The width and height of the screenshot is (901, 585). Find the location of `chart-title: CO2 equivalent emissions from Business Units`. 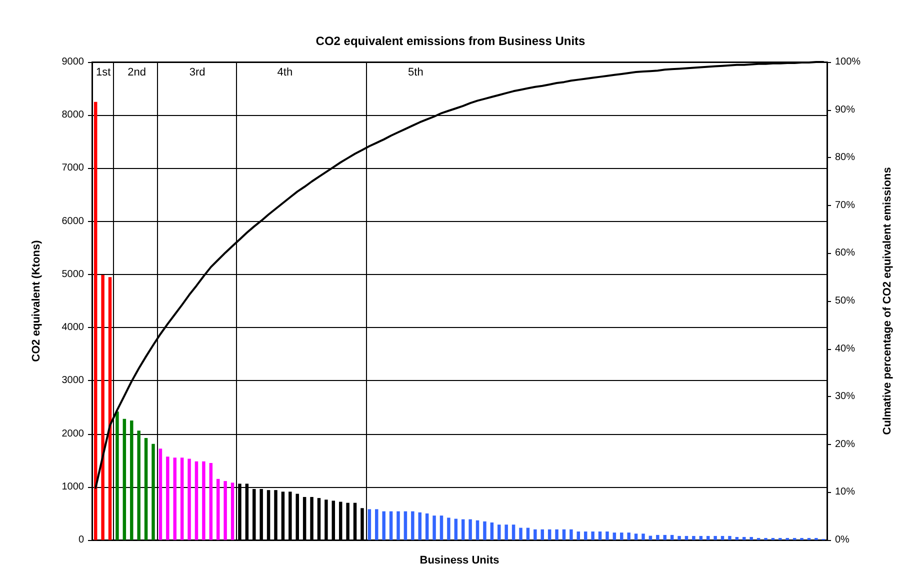

chart-title: CO2 equivalent emissions from Business Units is located at coordinates (451, 41).